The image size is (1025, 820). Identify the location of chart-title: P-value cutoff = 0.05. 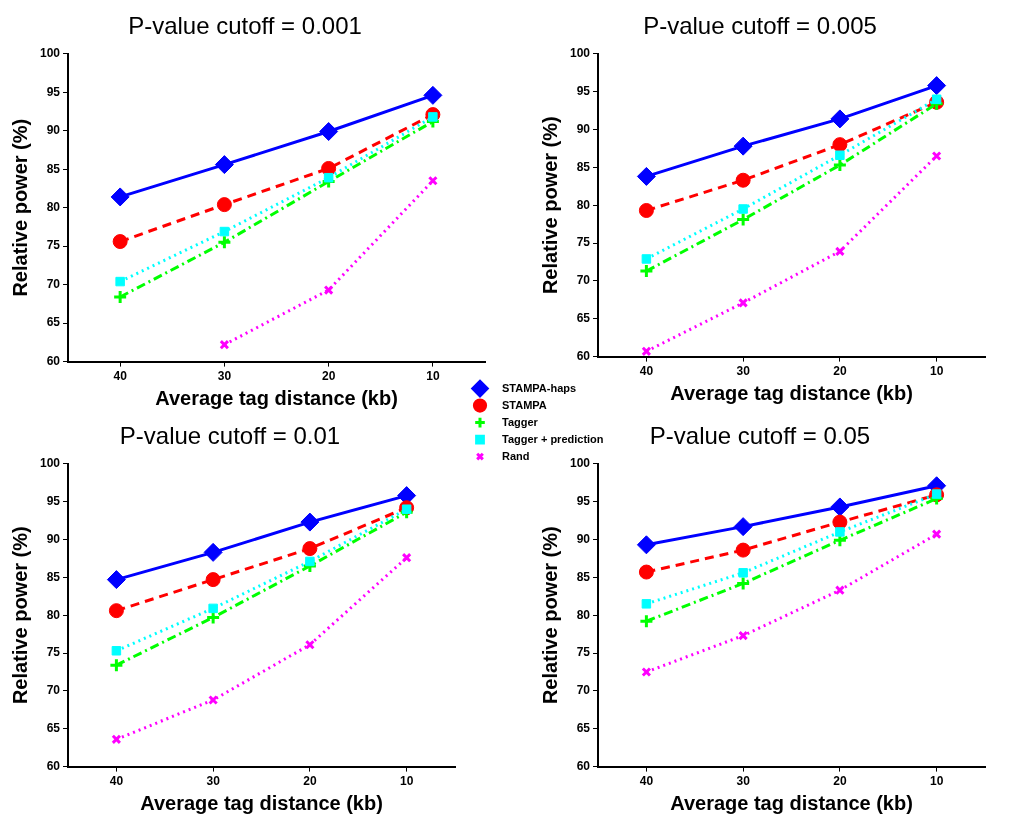
(760, 436).